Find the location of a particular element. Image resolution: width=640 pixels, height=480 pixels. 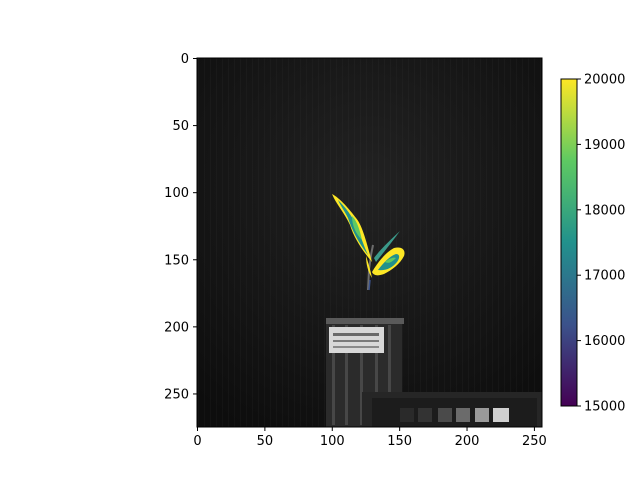

x-axis-ticks: 0 50 100 150 200 250 is located at coordinates (370, 438).